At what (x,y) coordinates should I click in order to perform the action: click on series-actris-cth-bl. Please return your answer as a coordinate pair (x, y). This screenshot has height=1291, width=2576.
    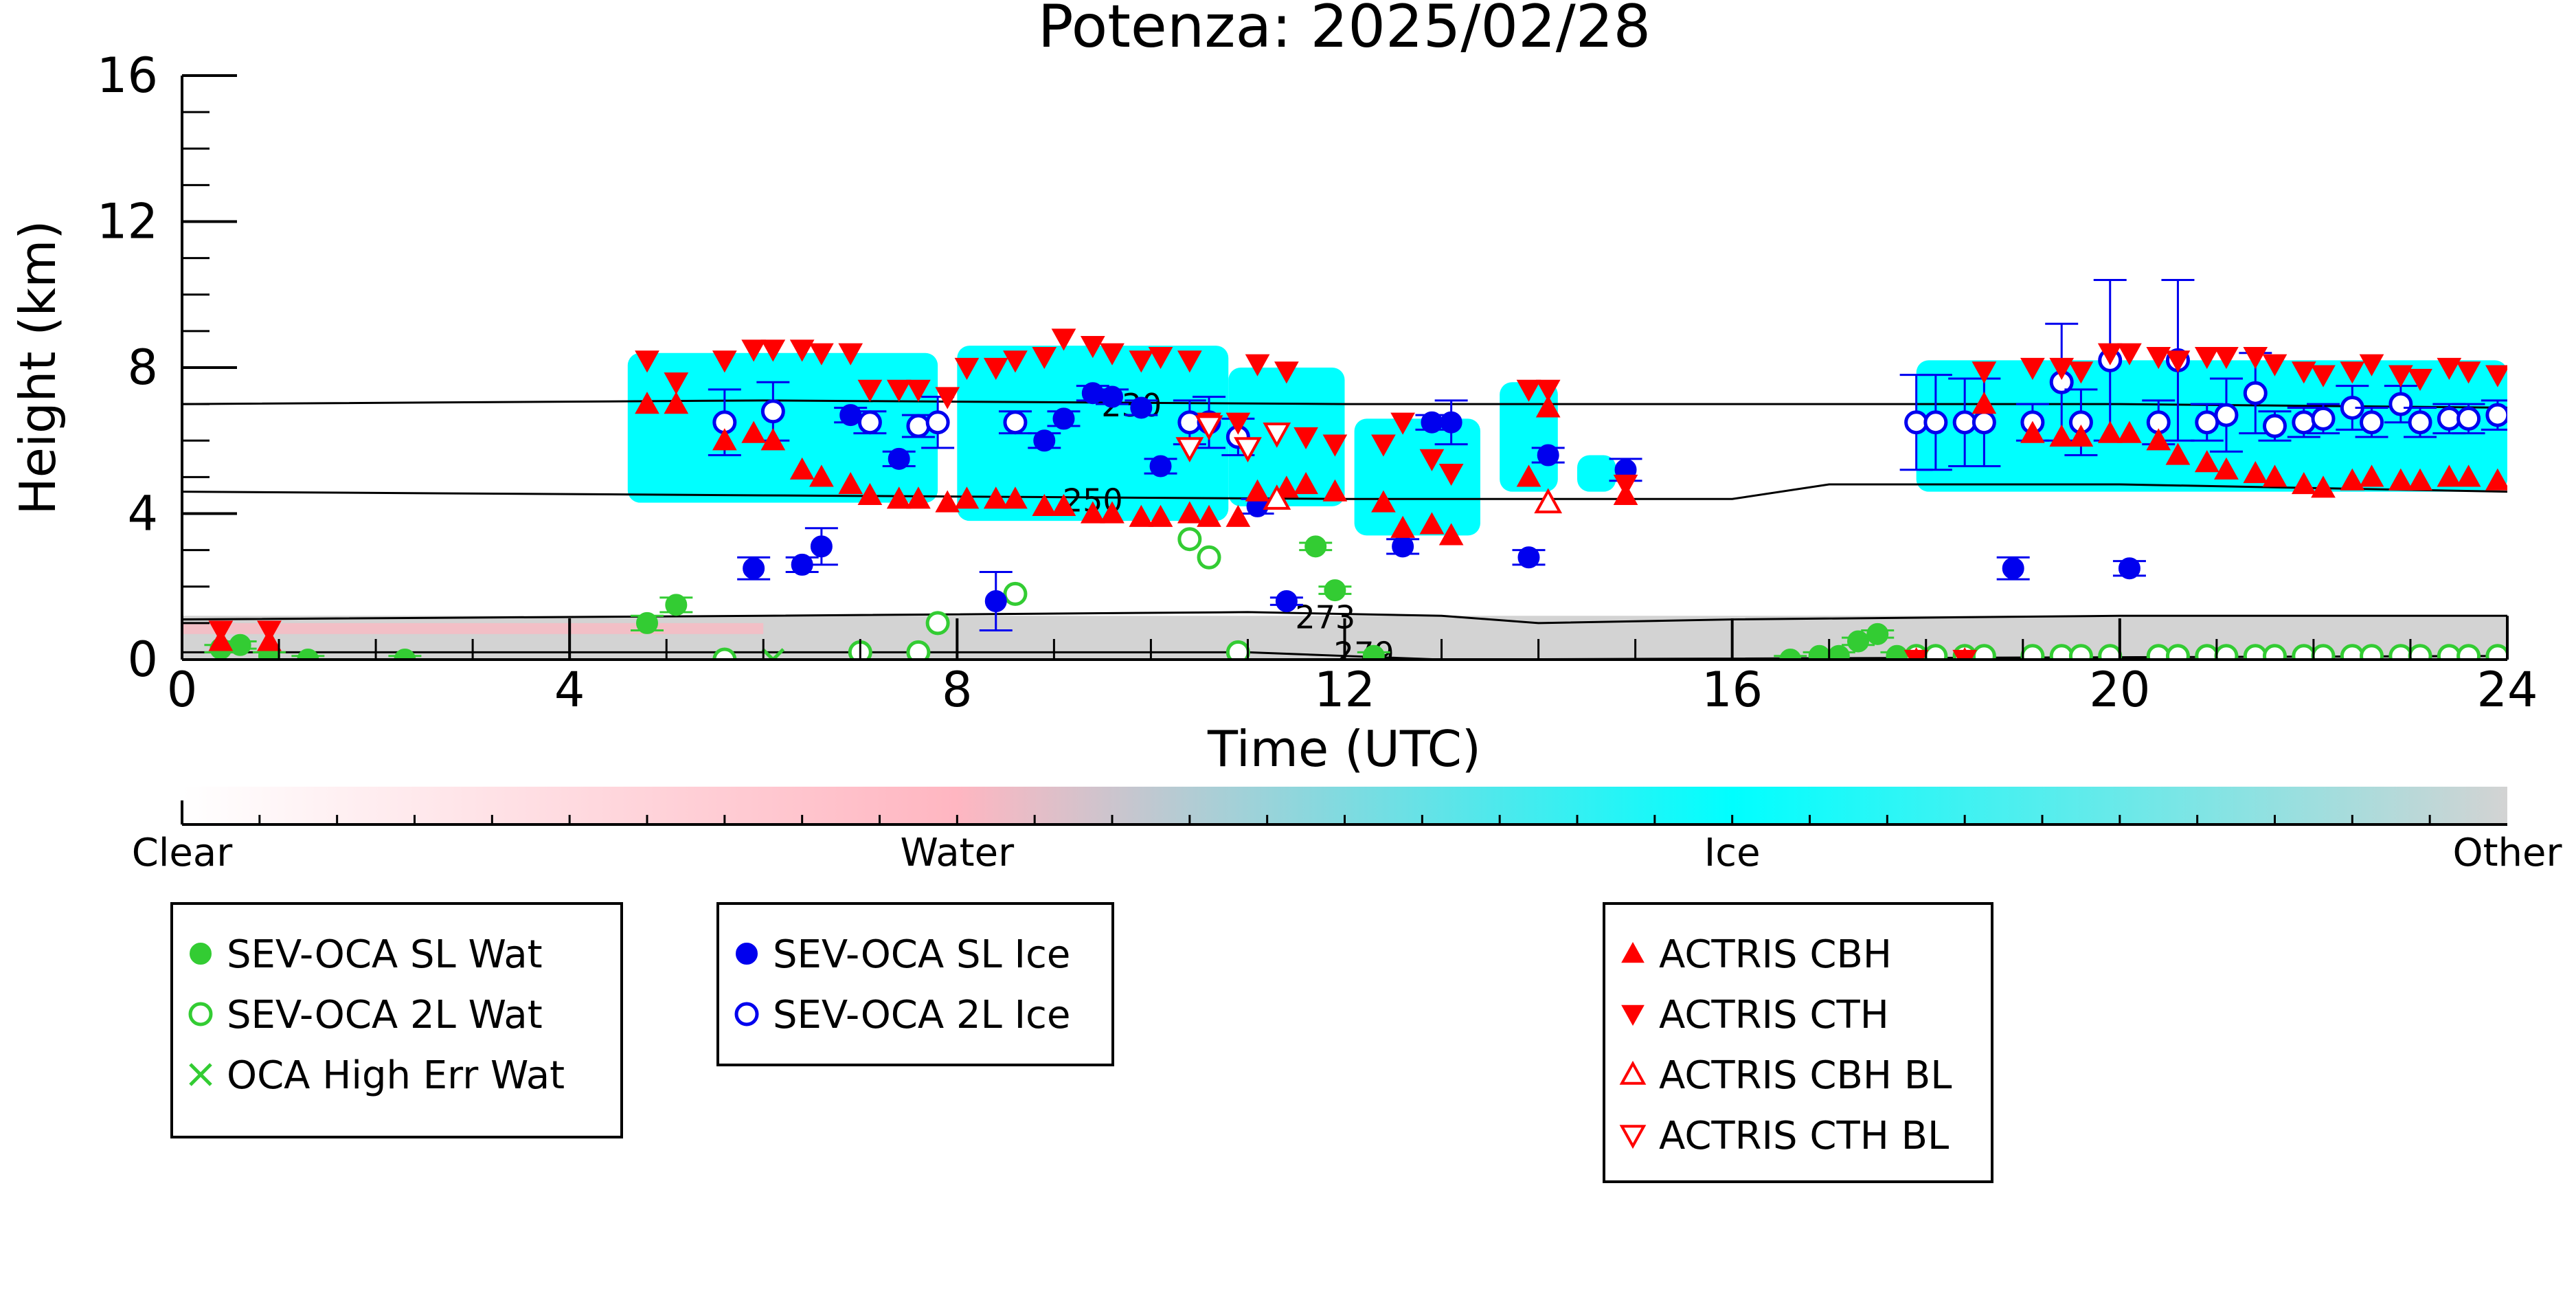
    Looking at the image, I should click on (1233, 438).